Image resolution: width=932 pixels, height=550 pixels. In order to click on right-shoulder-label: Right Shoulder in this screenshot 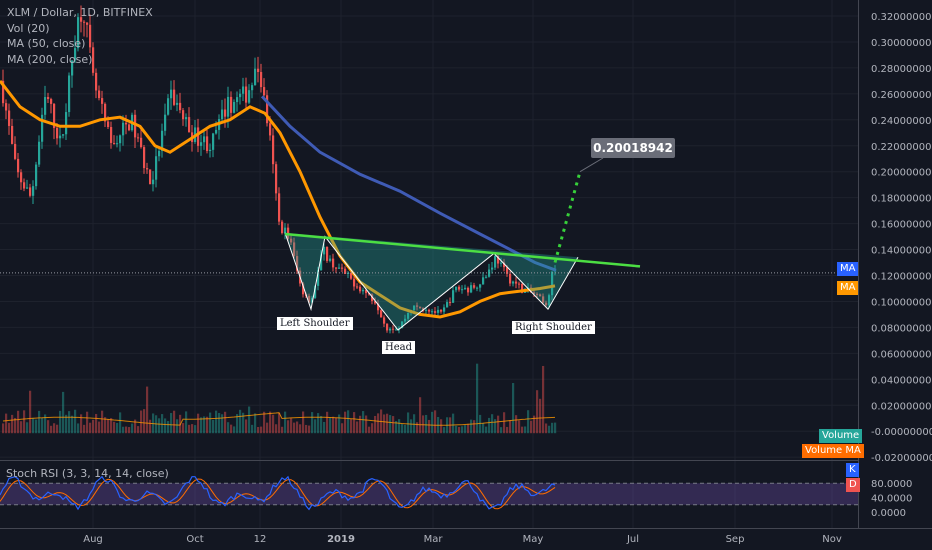, I will do `click(553, 327)`.